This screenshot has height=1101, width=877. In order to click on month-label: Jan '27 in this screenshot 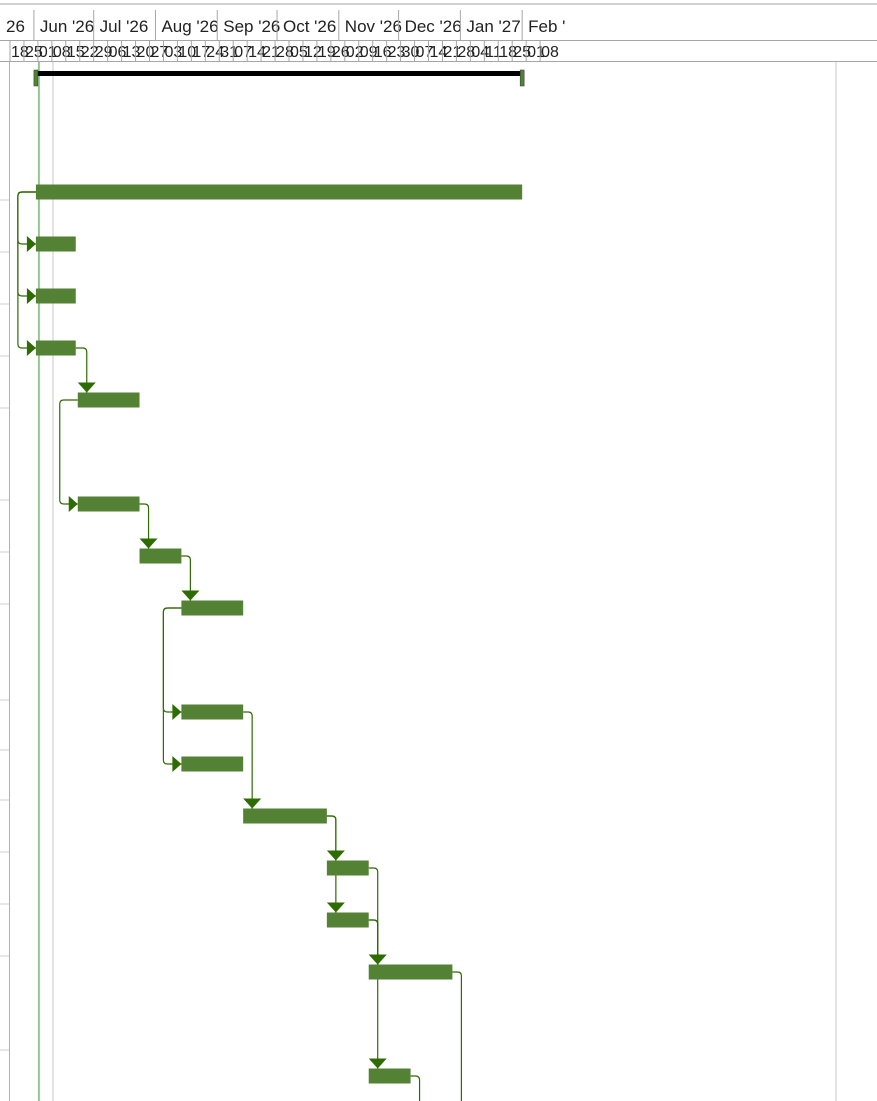, I will do `click(493, 26)`.